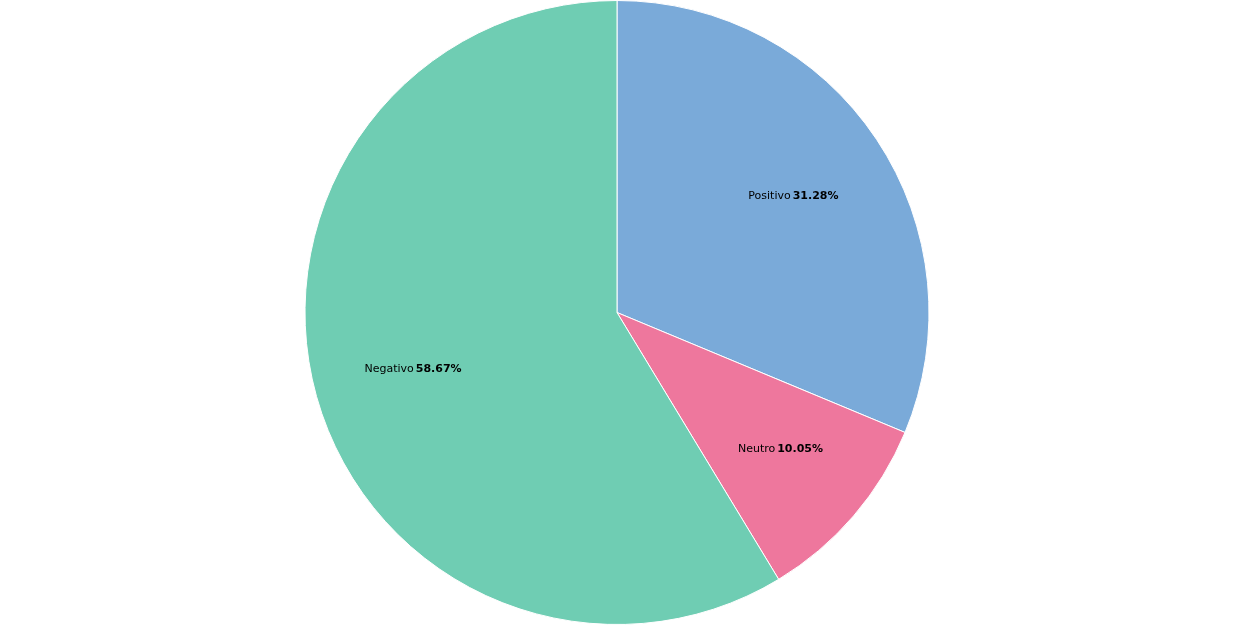  What do you see at coordinates (438, 368) in the screenshot?
I see `data-label: 58.67%` at bounding box center [438, 368].